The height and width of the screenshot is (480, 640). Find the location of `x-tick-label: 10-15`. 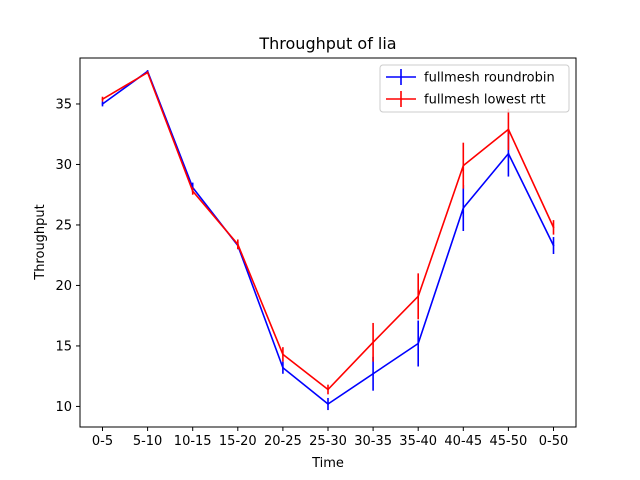

x-tick-label: 10-15 is located at coordinates (193, 441).